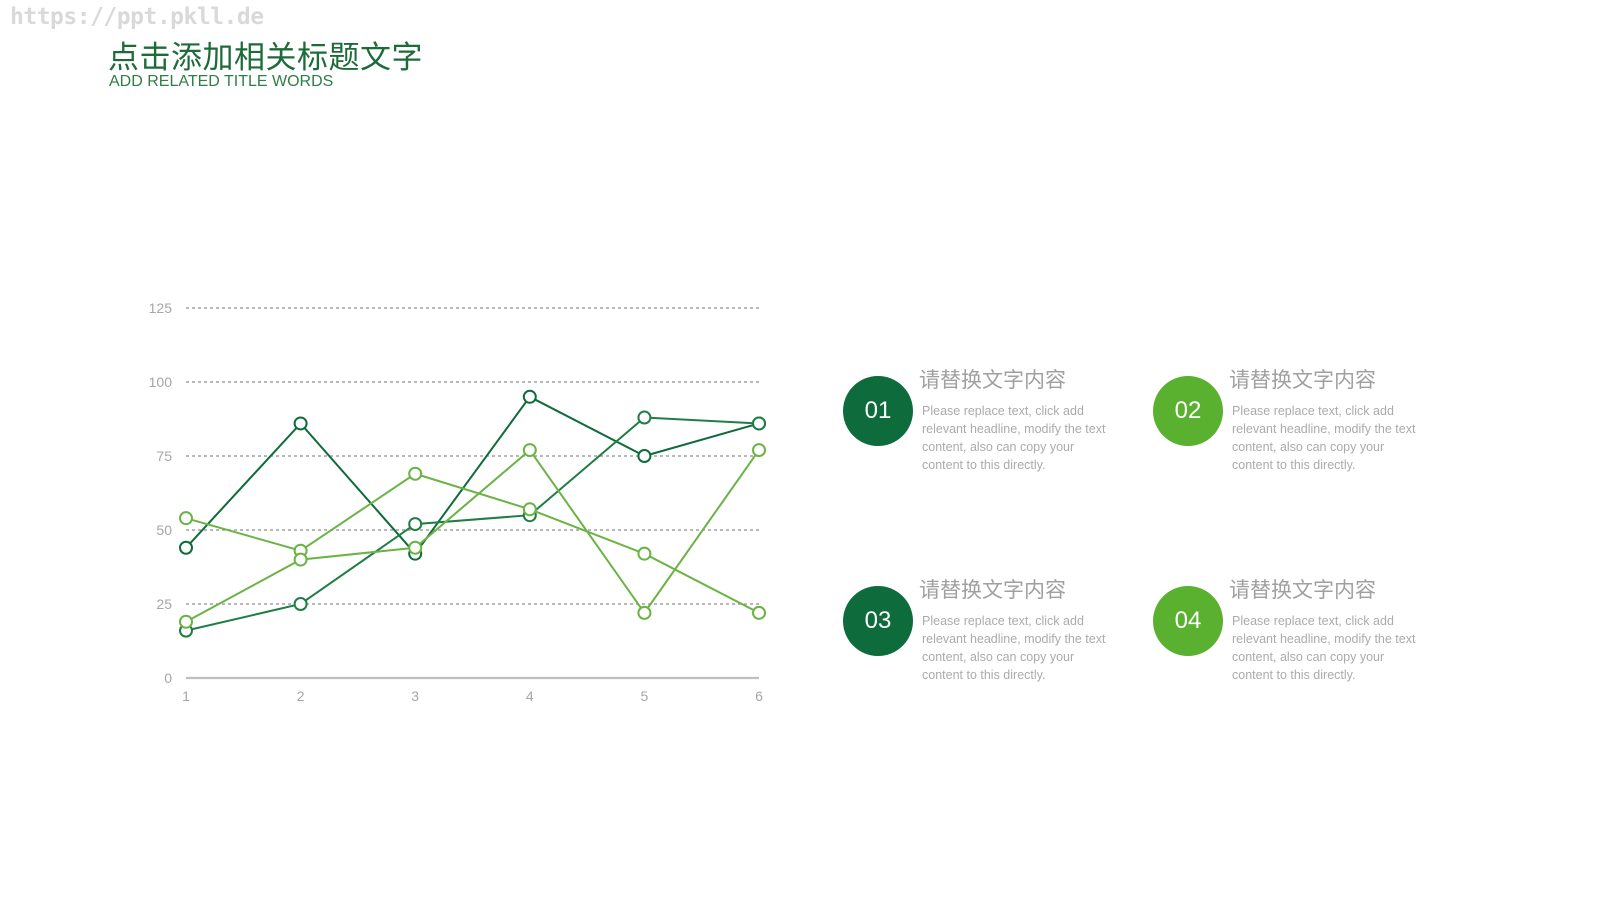 The width and height of the screenshot is (1600, 900). What do you see at coordinates (164, 456) in the screenshot?
I see `y-tick-label: 75` at bounding box center [164, 456].